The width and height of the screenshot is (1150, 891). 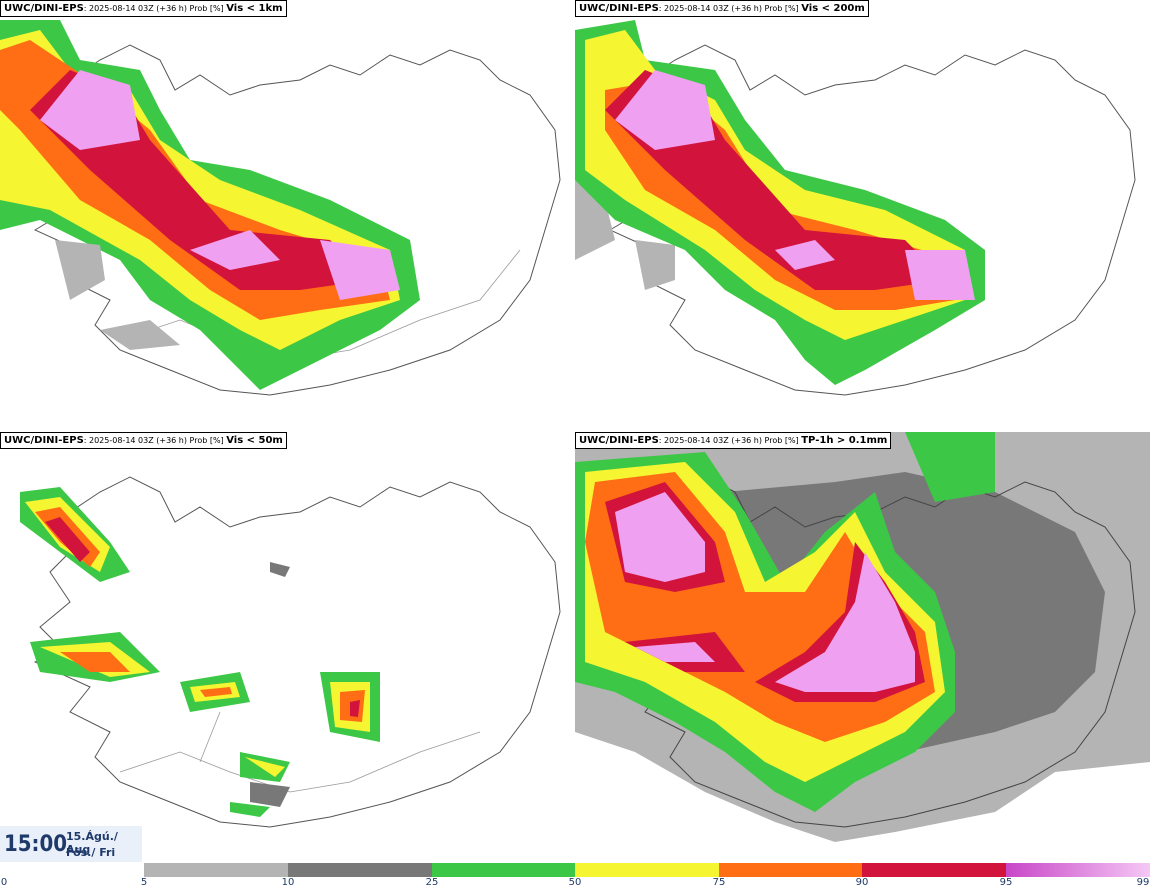 I want to click on roads, so click(x=300, y=752).